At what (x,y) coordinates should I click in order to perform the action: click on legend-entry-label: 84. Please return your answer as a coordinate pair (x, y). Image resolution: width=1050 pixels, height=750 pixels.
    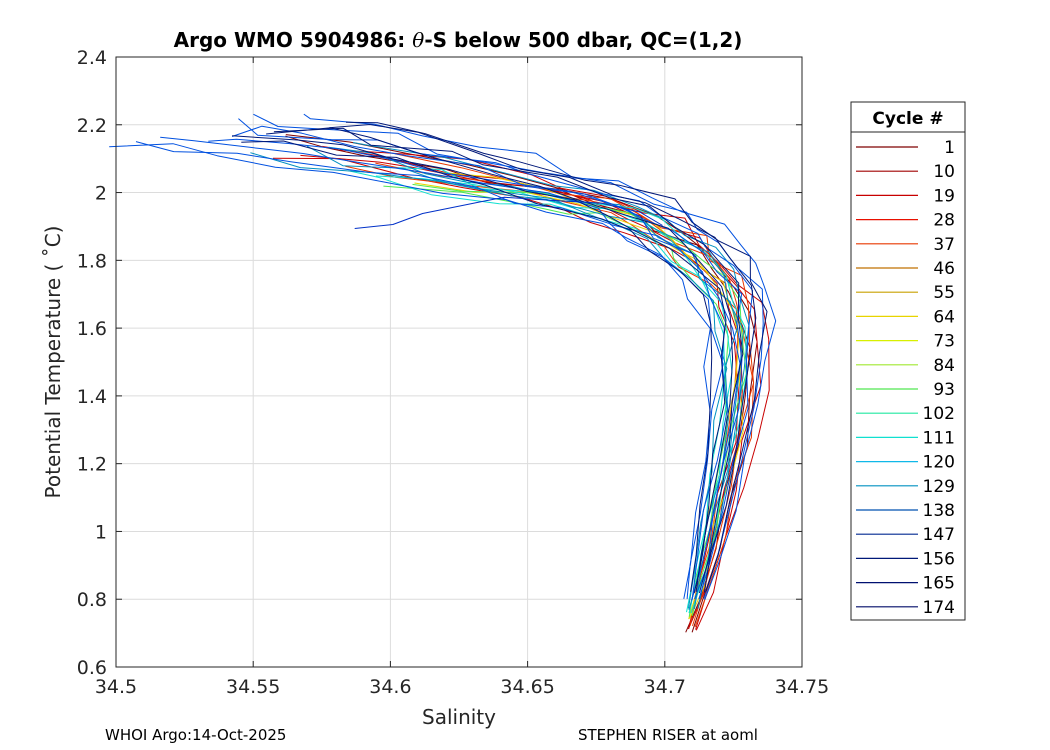
    Looking at the image, I should click on (944, 366).